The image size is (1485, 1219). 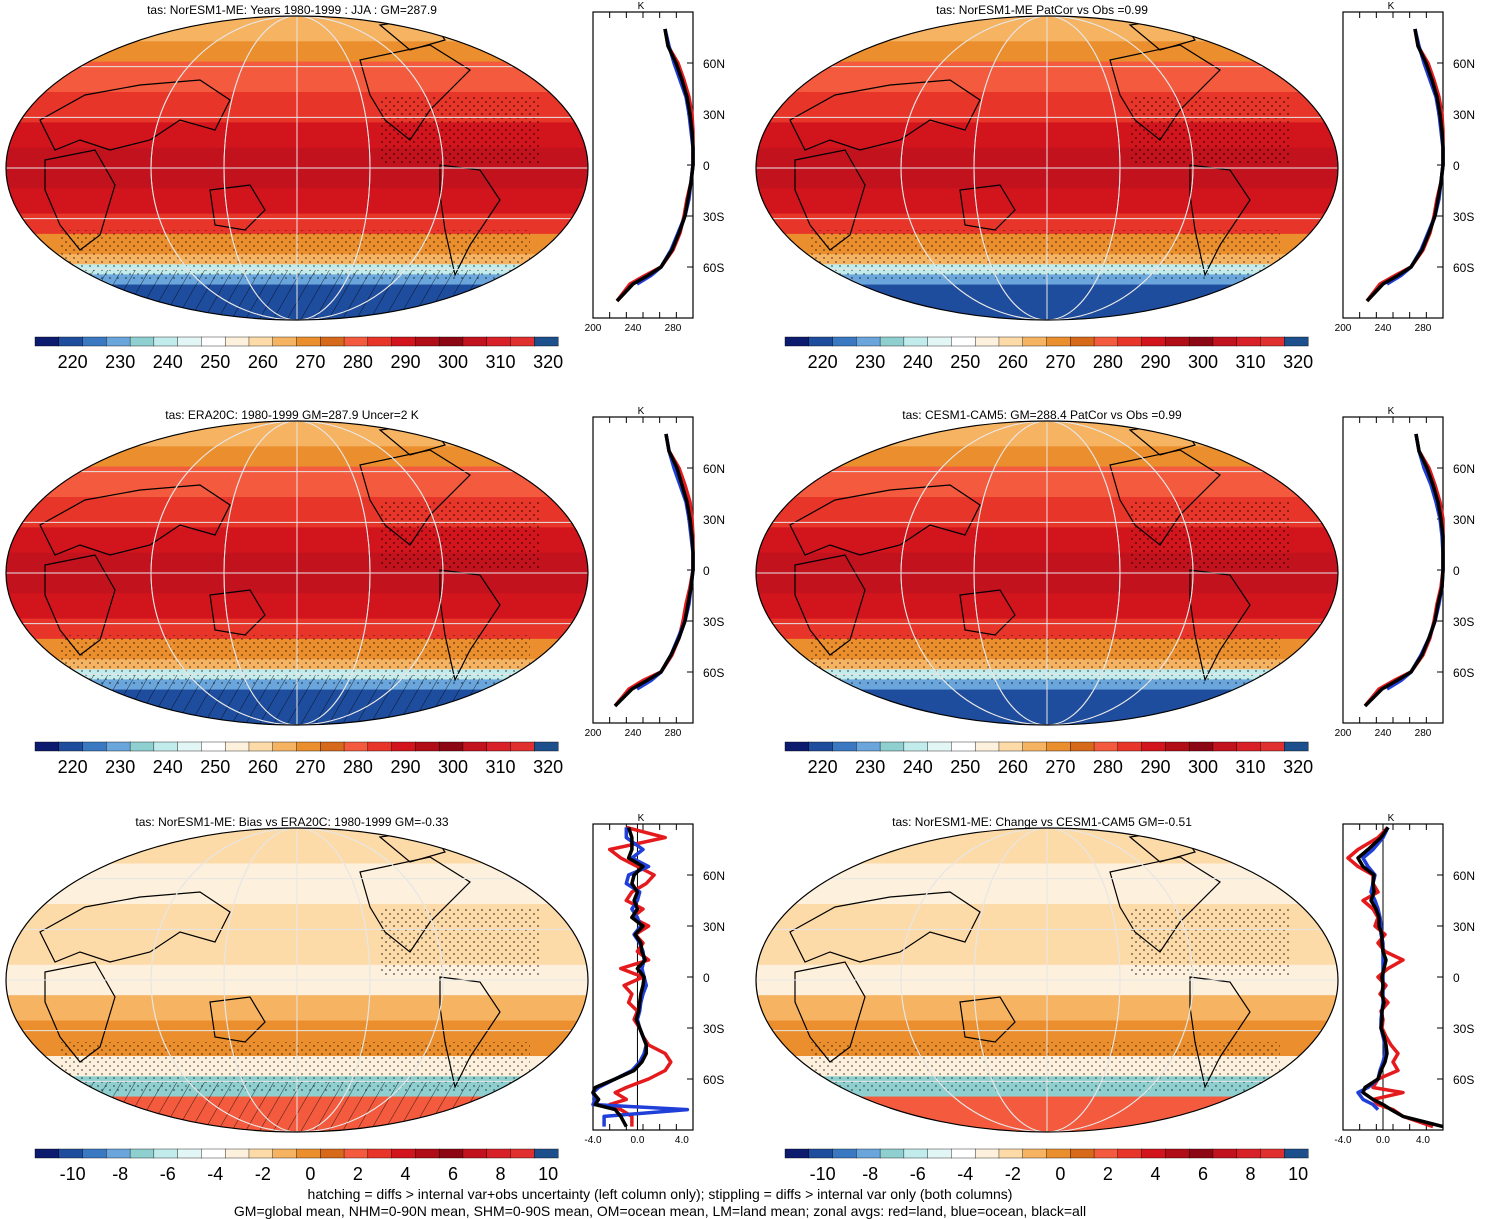 I want to click on series-line-land, so click(x=654, y=570).